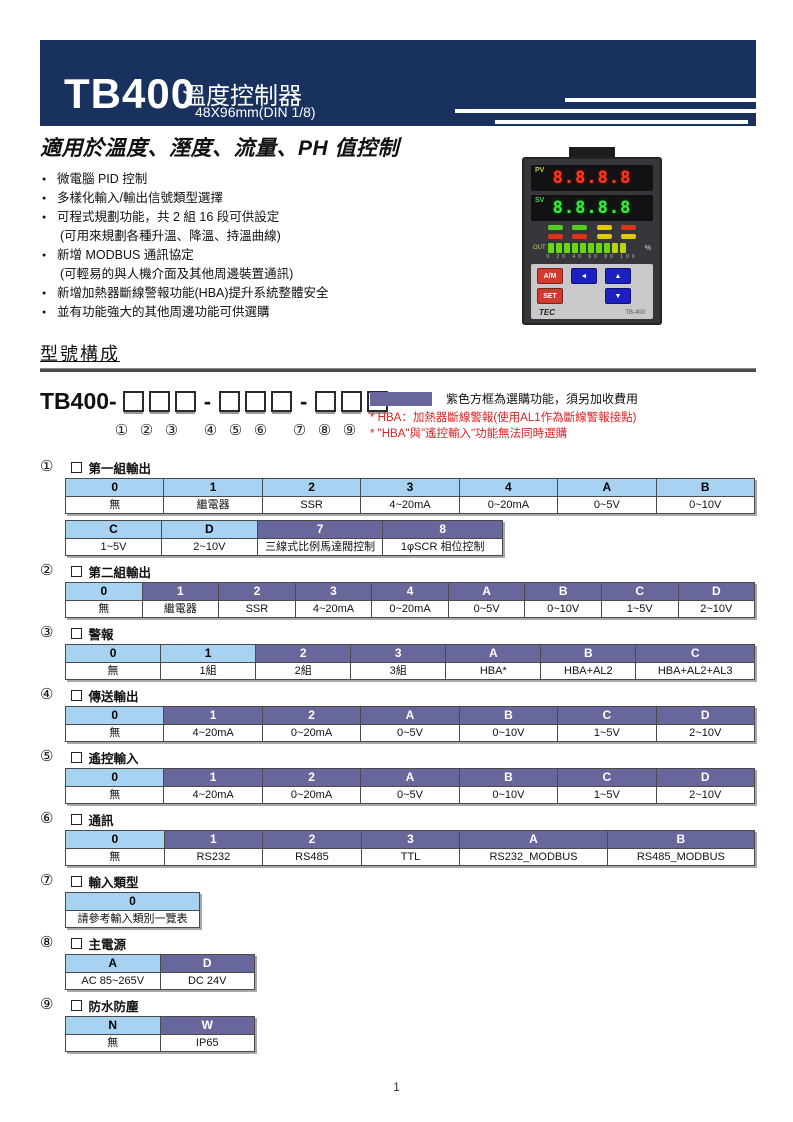 The width and height of the screenshot is (793, 1122). I want to click on pv-label: PV, so click(540, 170).